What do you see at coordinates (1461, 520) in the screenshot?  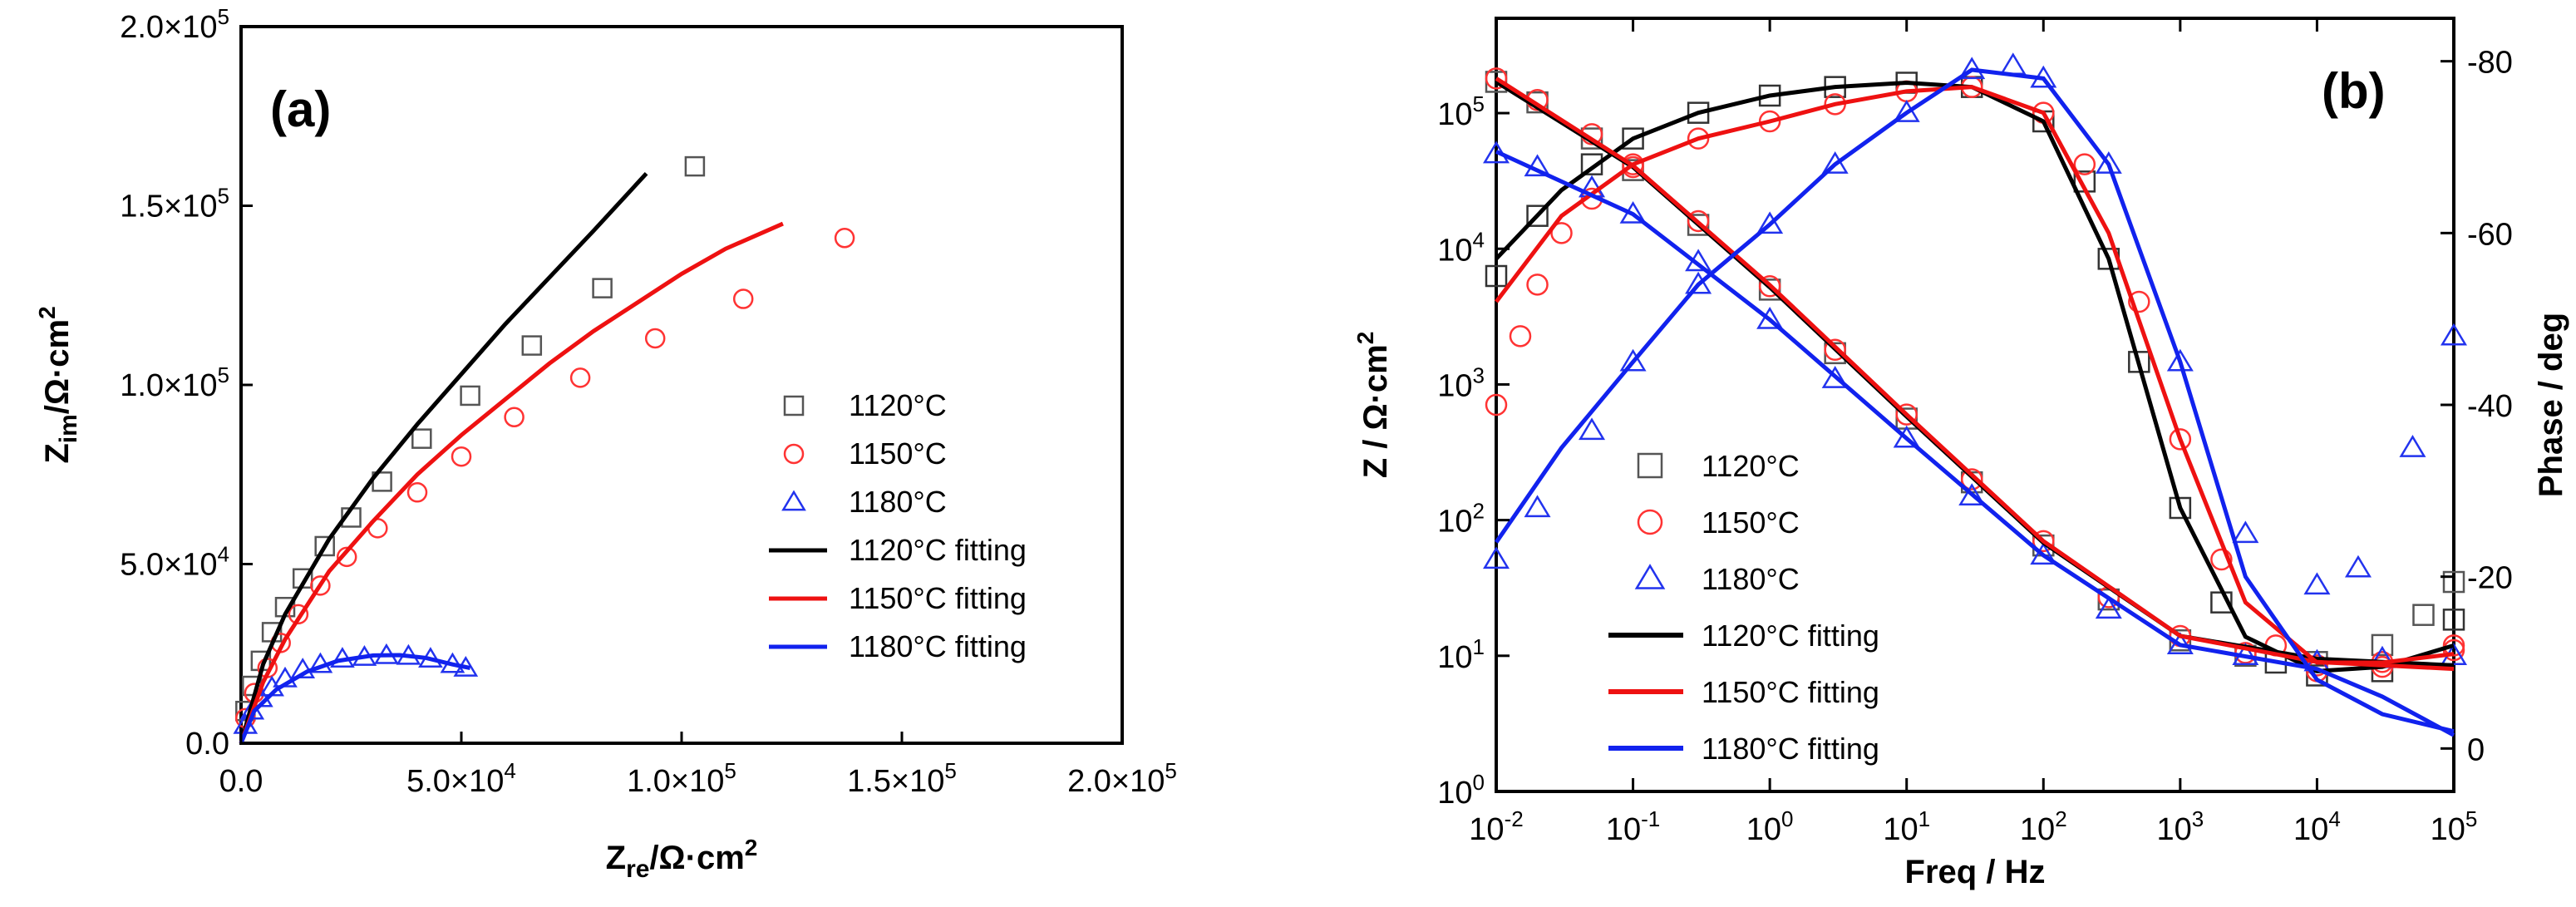 I see `b-y-tick-label-2: 10²` at bounding box center [1461, 520].